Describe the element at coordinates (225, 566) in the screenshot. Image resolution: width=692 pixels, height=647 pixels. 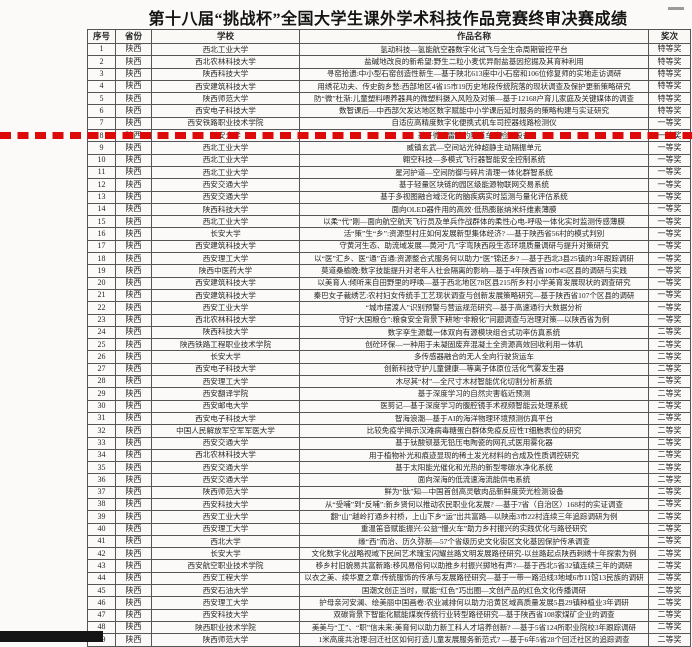
I see `cell-school: 西安航空职业技术学院` at that location.